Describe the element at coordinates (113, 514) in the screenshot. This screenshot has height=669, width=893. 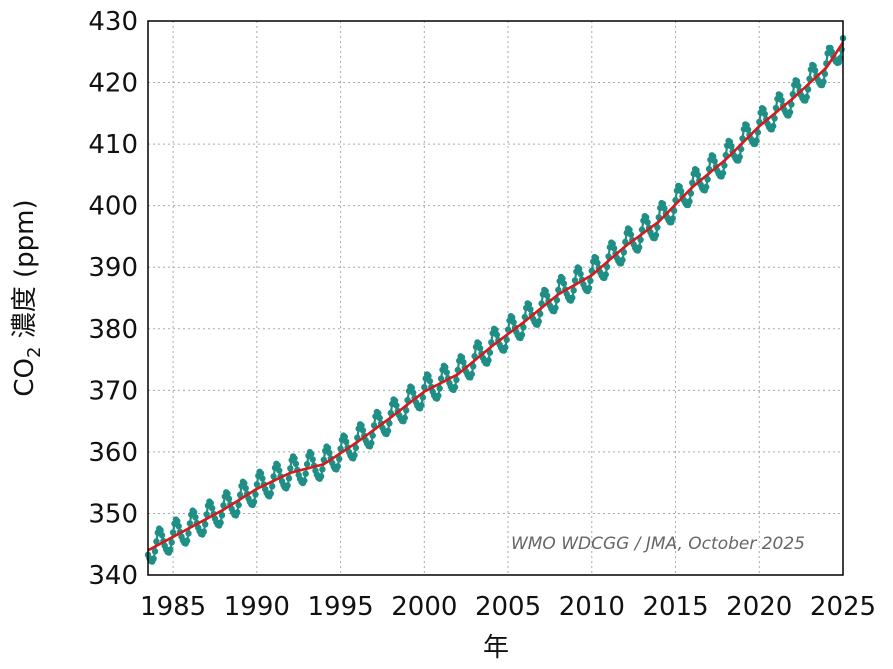
I see `y-tick-label: 350` at that location.